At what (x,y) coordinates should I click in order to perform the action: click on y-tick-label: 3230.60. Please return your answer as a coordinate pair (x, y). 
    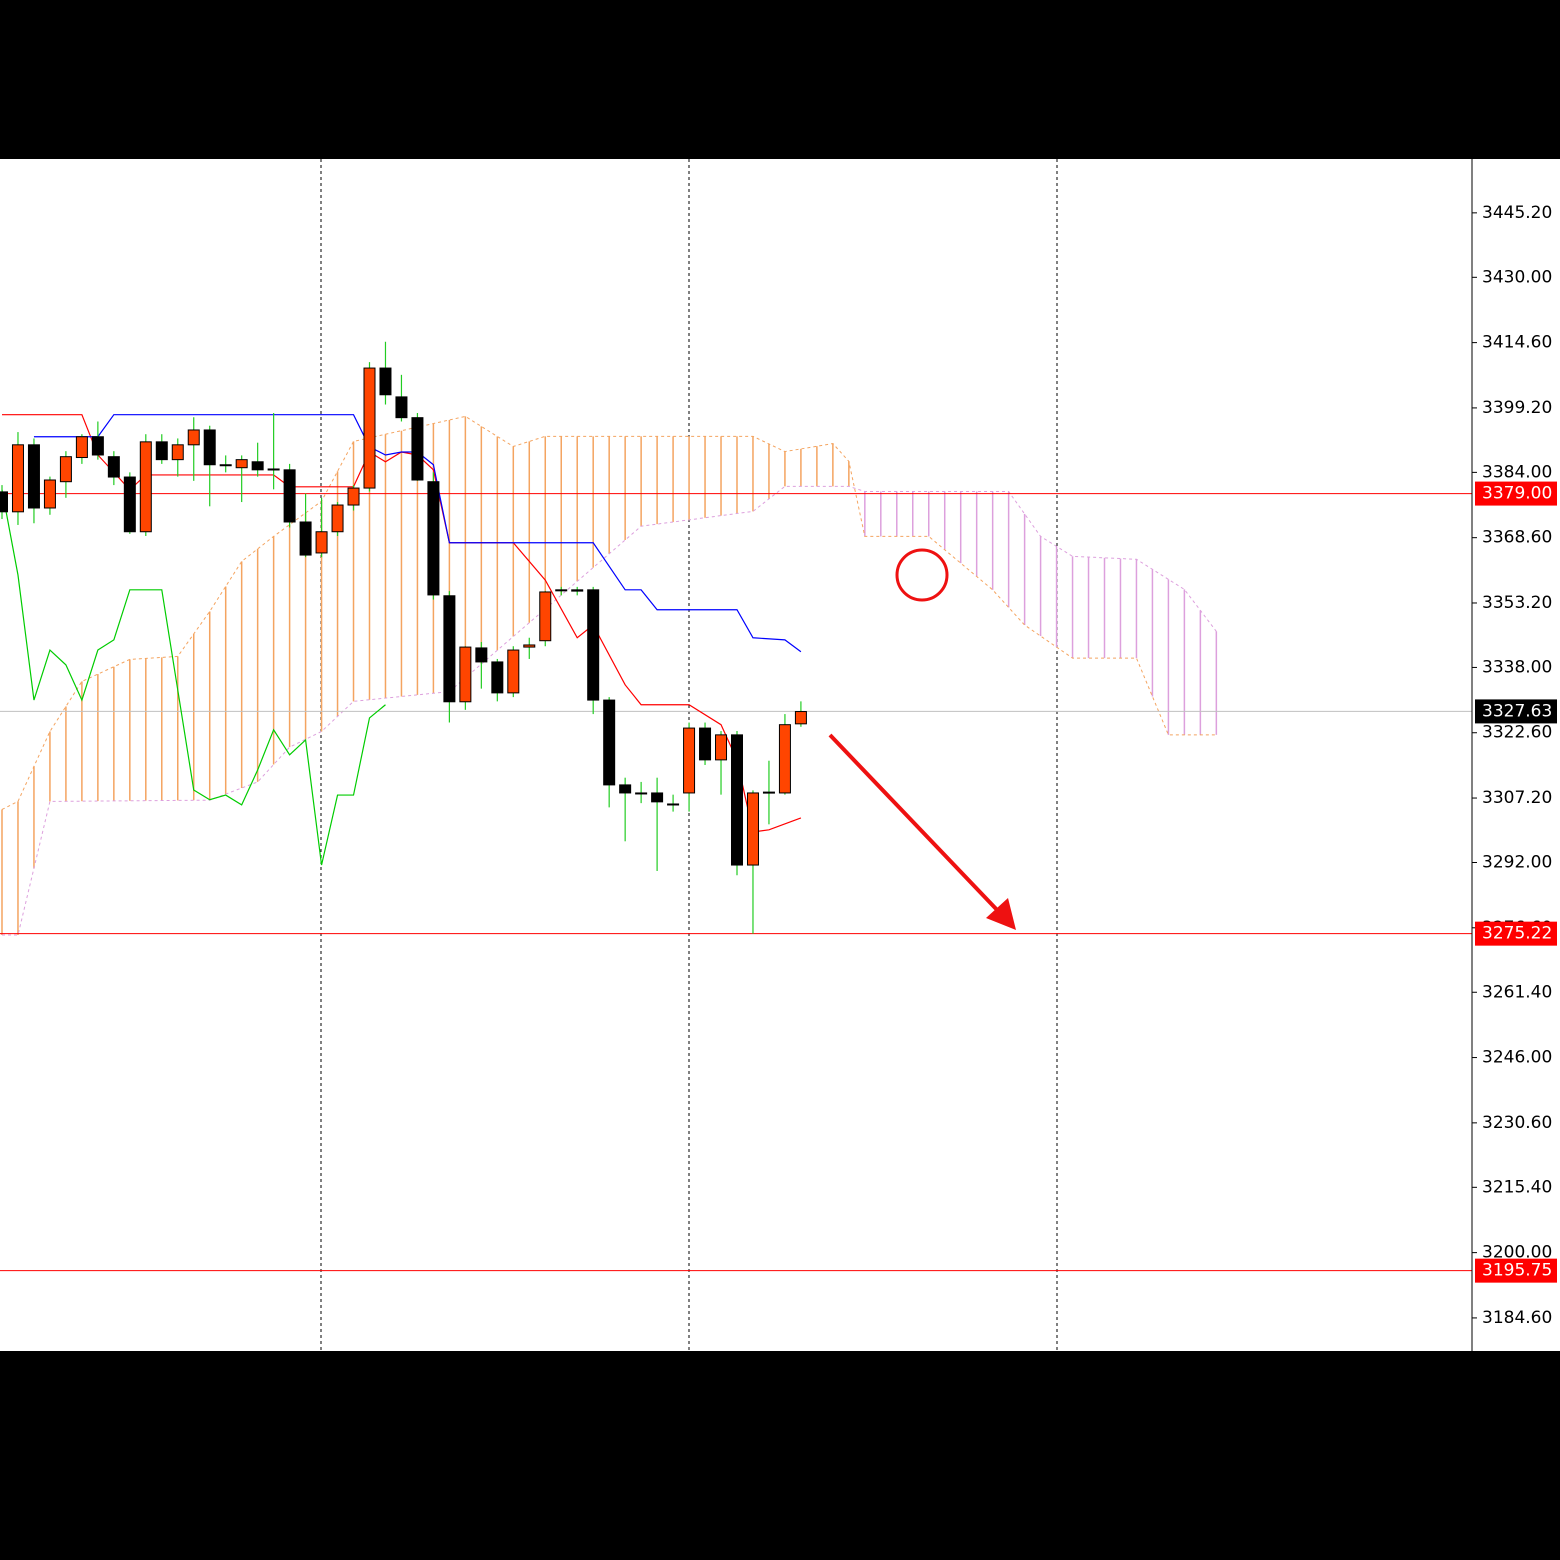
    Looking at the image, I should click on (1517, 1123).